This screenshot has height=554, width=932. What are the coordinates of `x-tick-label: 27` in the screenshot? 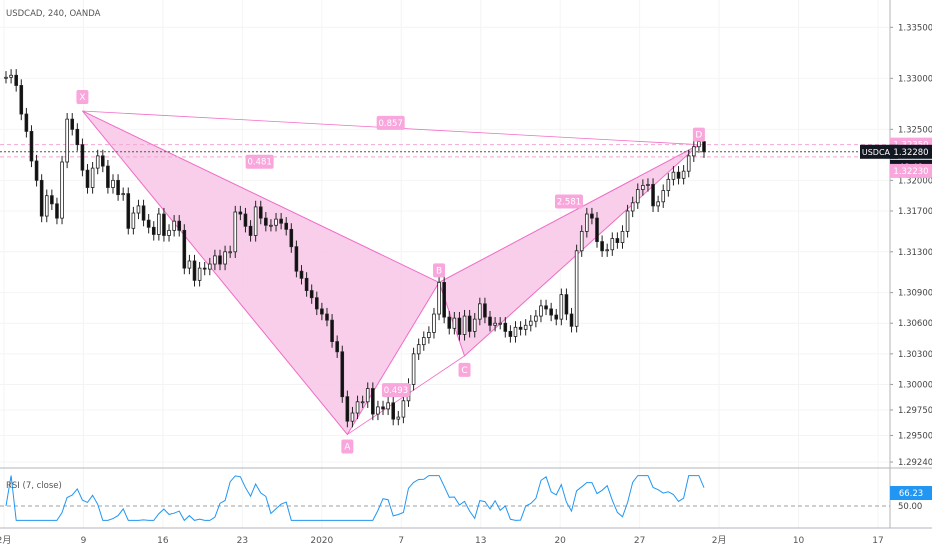 It's located at (639, 541).